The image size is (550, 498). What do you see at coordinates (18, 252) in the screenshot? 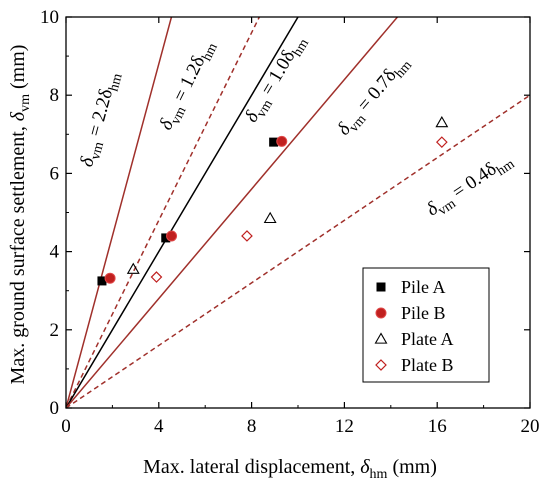
I see `y-axis-title-main: Max. ground surface settlement,` at bounding box center [18, 252].